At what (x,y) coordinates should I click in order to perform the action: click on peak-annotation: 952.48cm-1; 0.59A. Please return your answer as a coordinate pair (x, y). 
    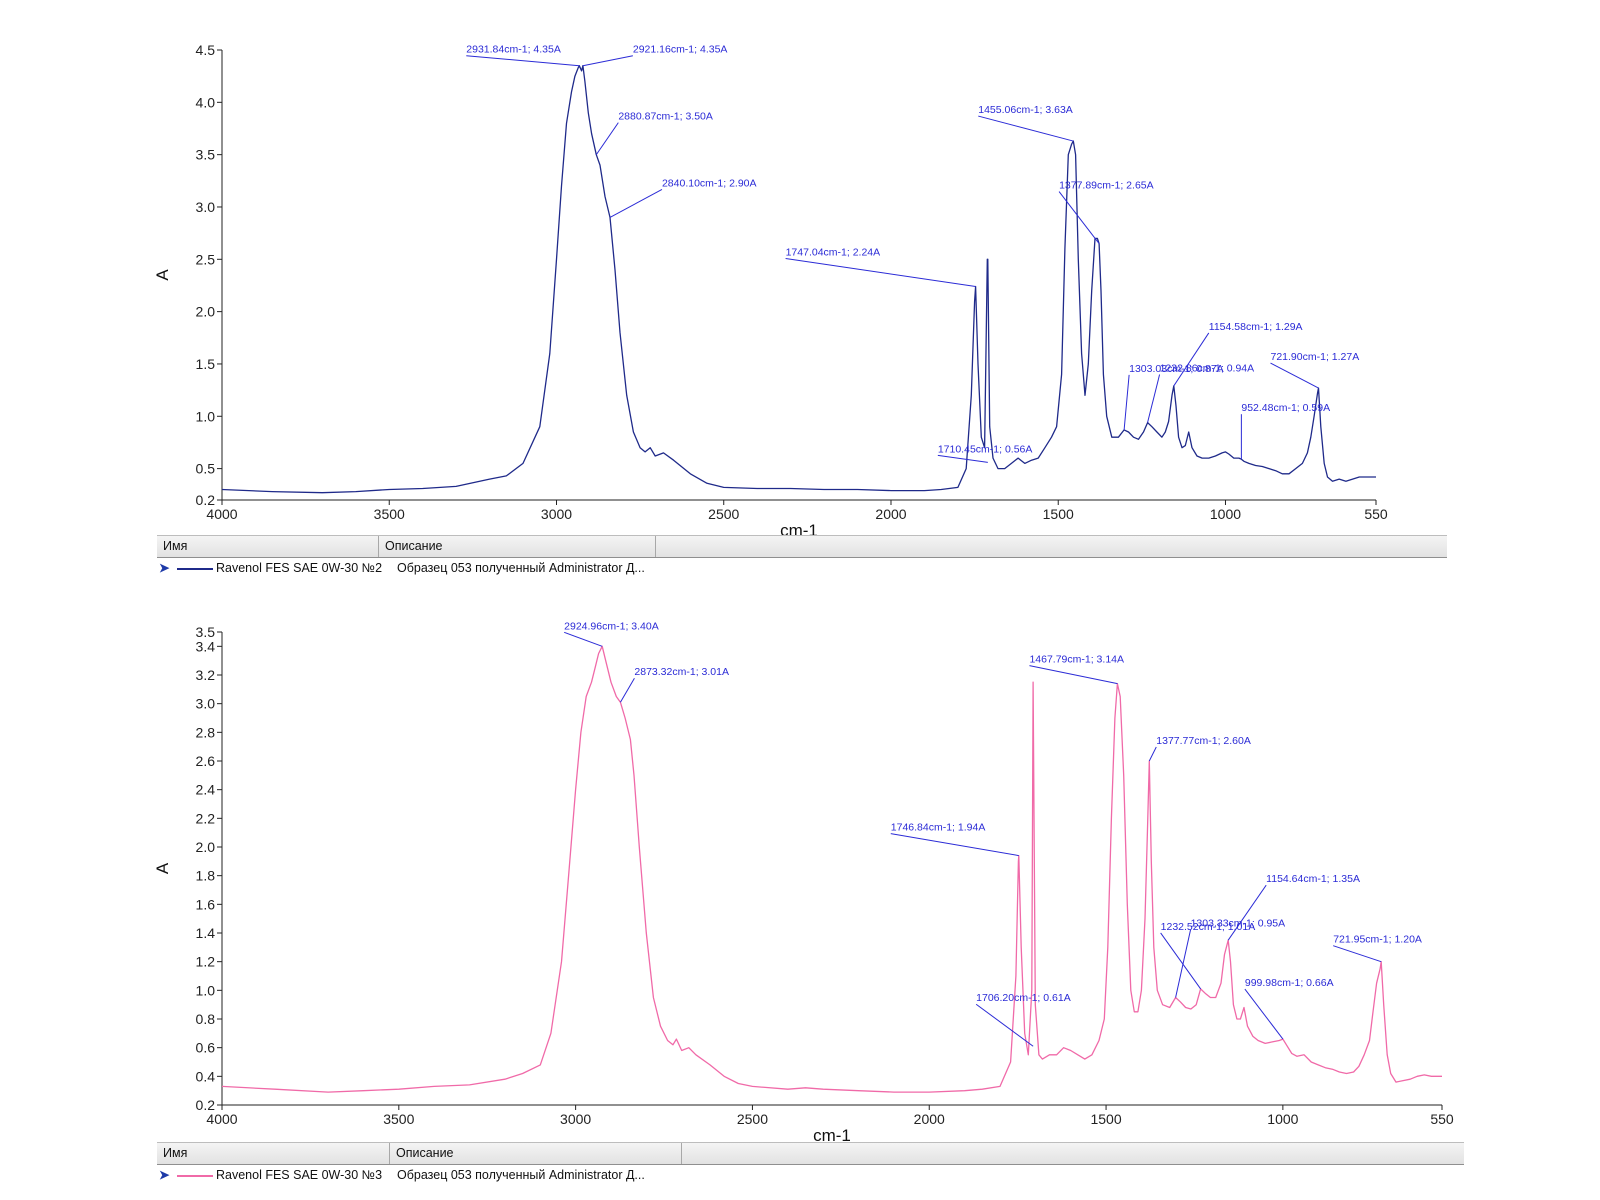
    Looking at the image, I should click on (1285, 408).